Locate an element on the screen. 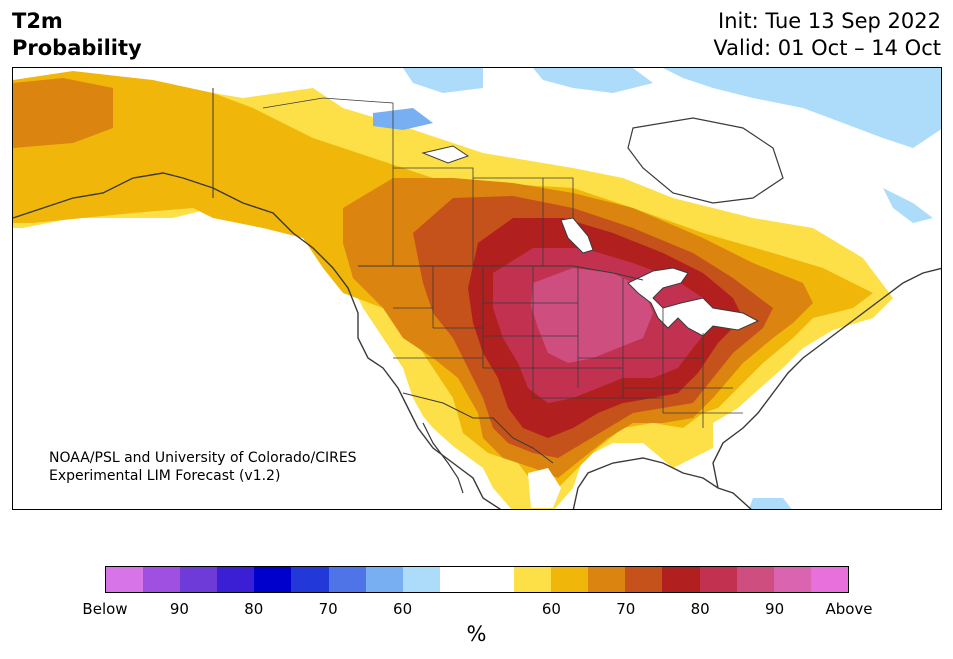 The image size is (953, 659). us-mexico-border is located at coordinates (478, 428).